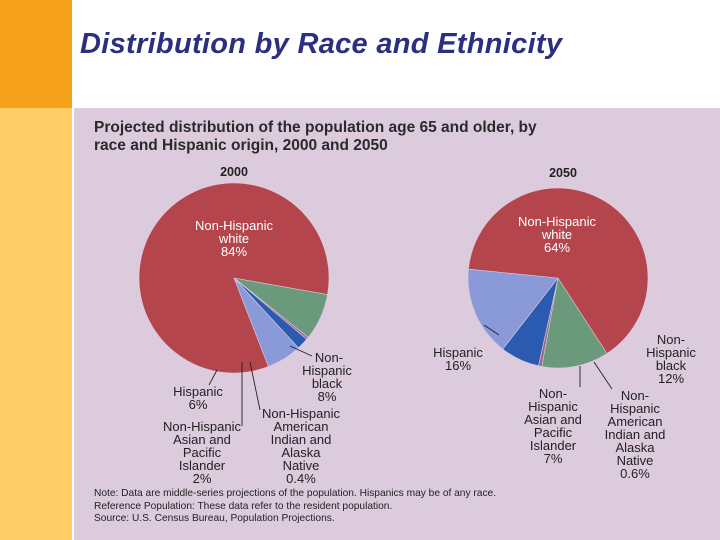  I want to click on label-2000-asian-line4: Islander, so click(202, 465).